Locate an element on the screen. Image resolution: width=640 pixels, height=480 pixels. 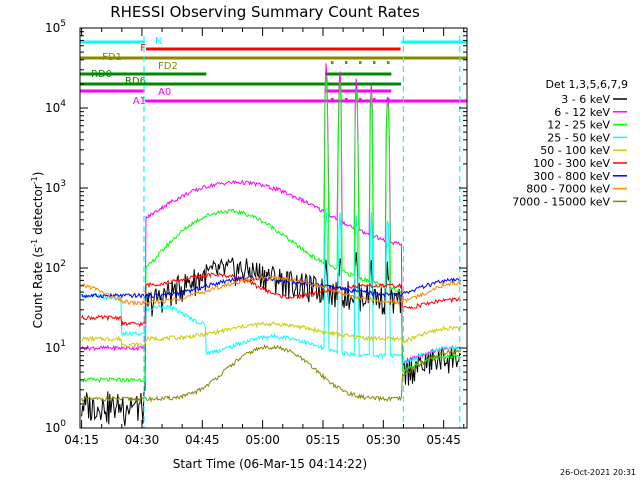
legend-entry: 7000 - 15000 keV is located at coordinates (561, 201).